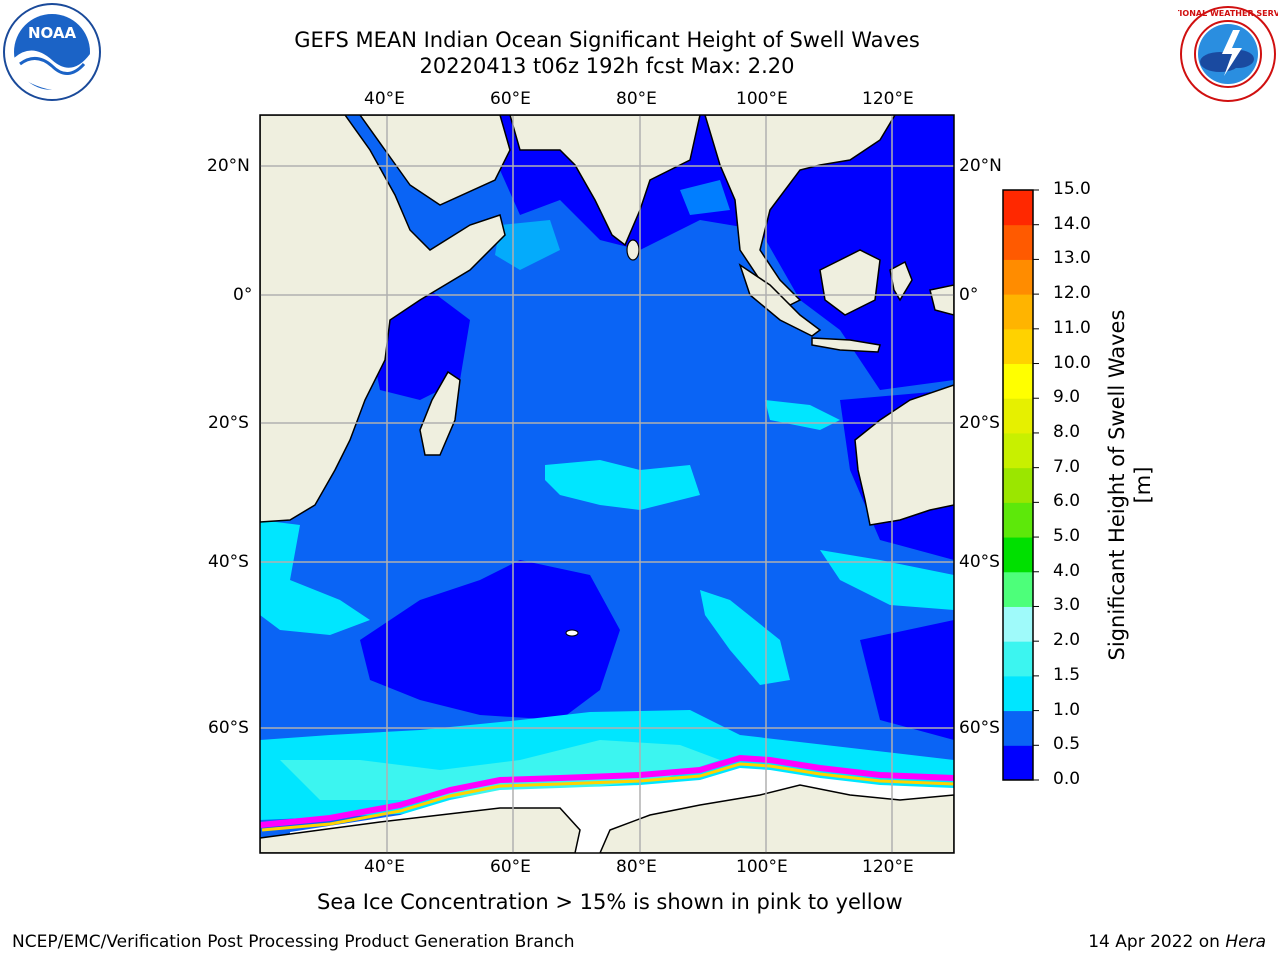 The height and width of the screenshot is (960, 1280). I want to click on colorbar-tick-label: 13.0, so click(1072, 258).